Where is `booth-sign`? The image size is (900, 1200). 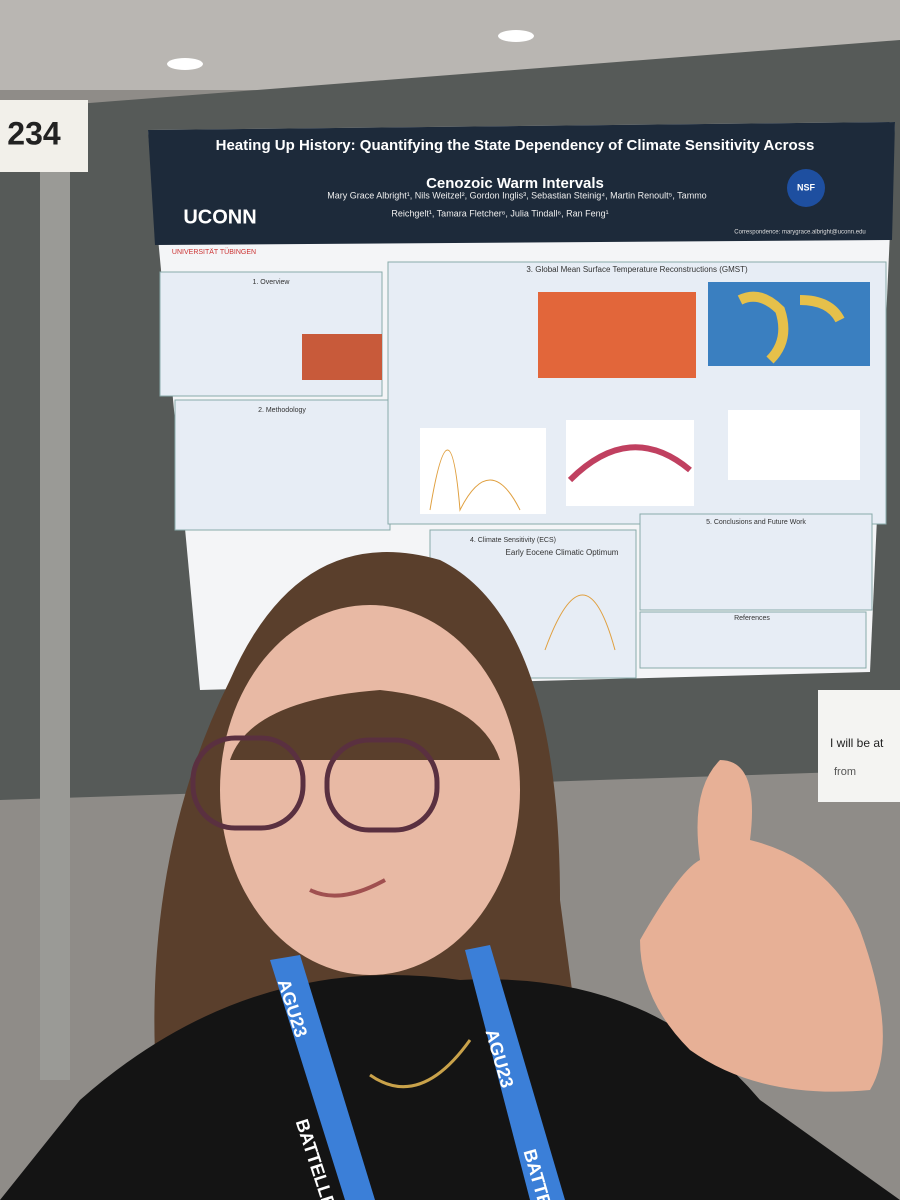 booth-sign is located at coordinates (44, 136).